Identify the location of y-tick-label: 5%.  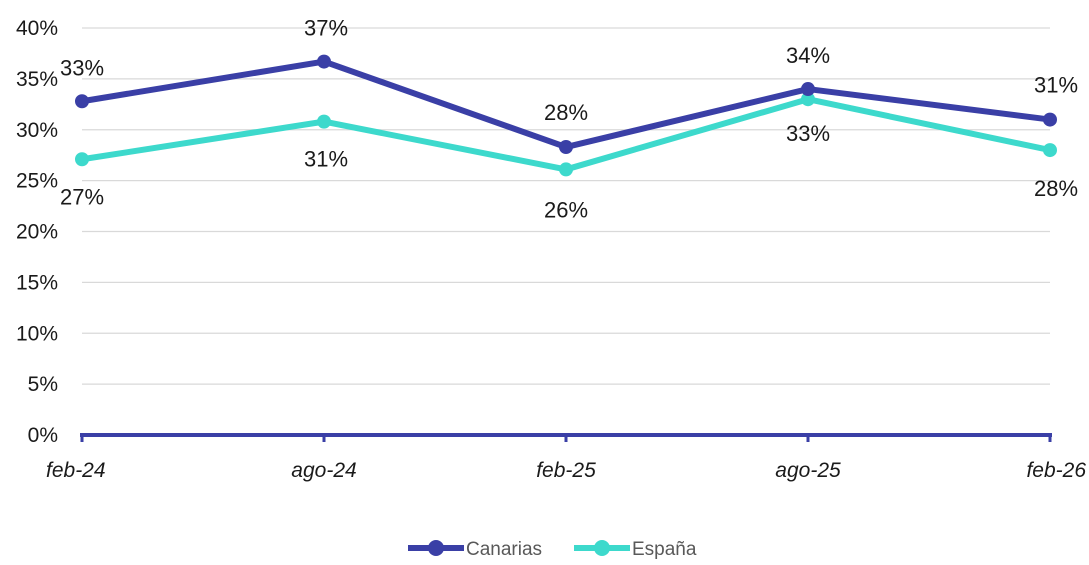
(43, 384).